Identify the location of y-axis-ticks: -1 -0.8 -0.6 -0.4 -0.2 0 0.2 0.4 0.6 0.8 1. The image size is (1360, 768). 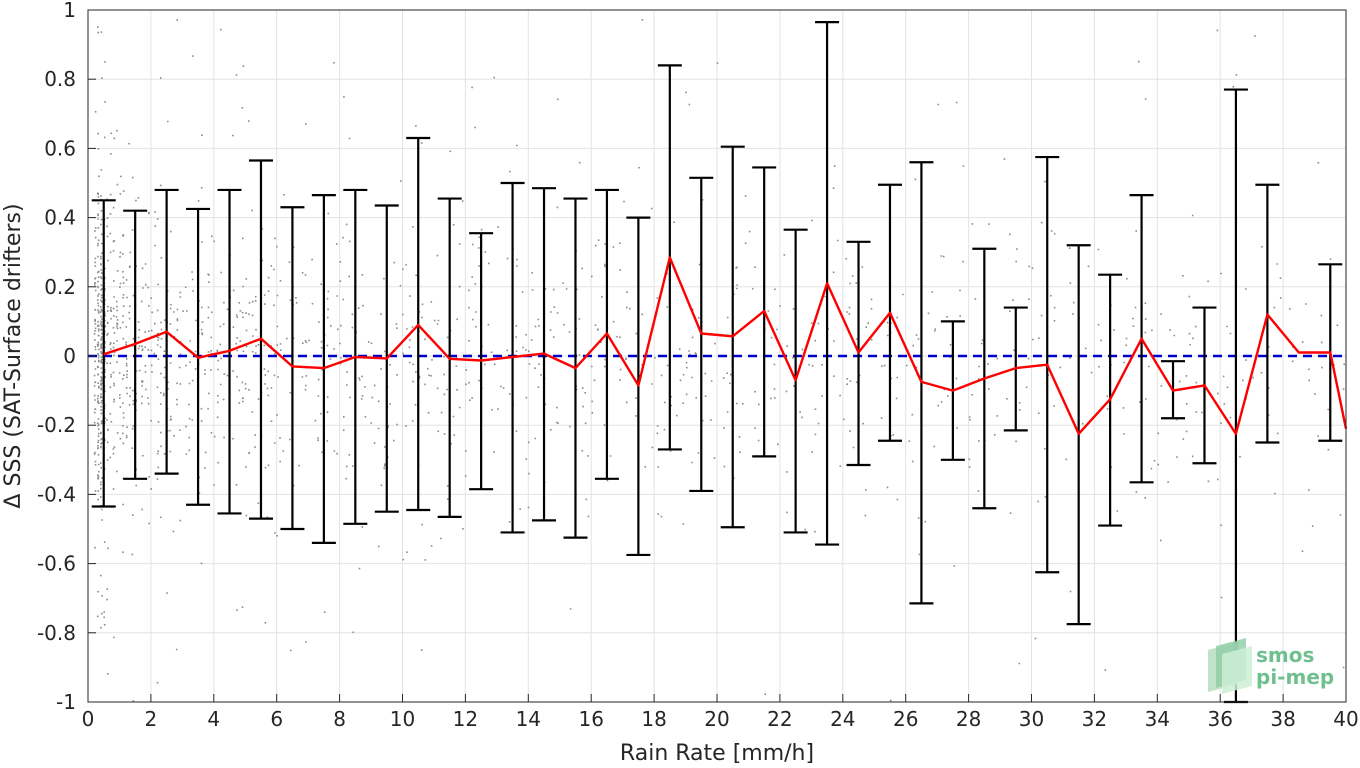
(66, 357).